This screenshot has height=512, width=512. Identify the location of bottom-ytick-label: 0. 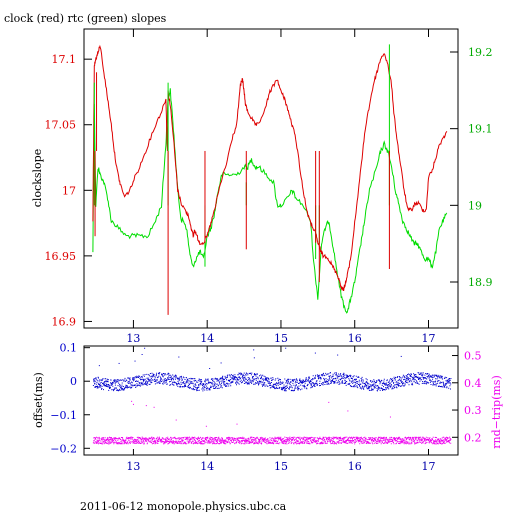
(73, 381).